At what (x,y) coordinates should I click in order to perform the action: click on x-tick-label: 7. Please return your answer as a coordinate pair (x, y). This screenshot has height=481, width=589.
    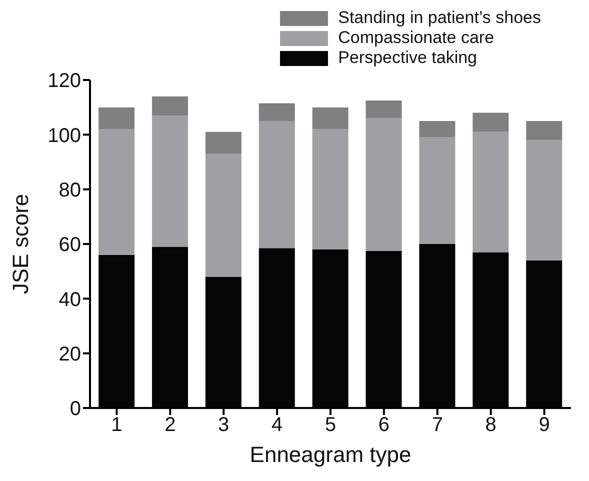
    Looking at the image, I should click on (437, 425).